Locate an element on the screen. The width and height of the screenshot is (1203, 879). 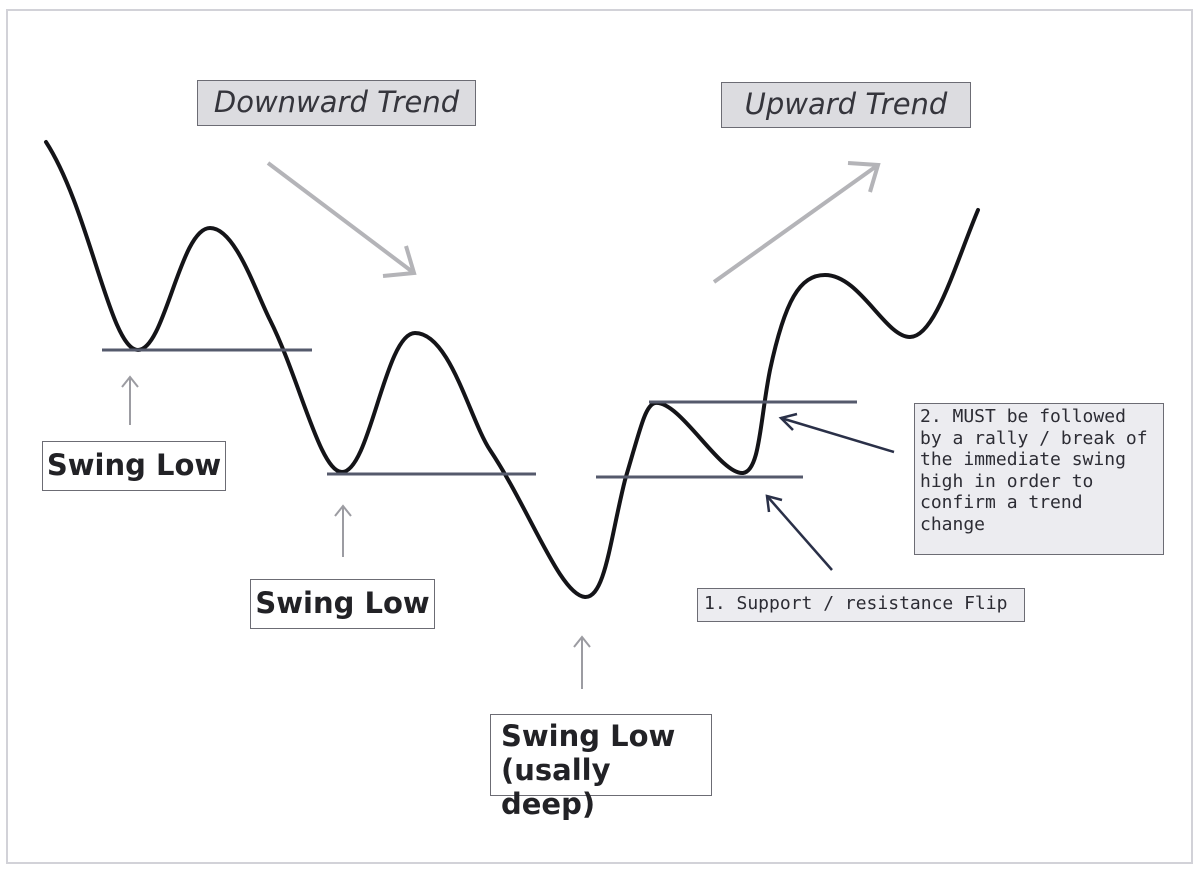
swing-low-label-deep: Swing Low (usally deep) is located at coordinates (601, 767).